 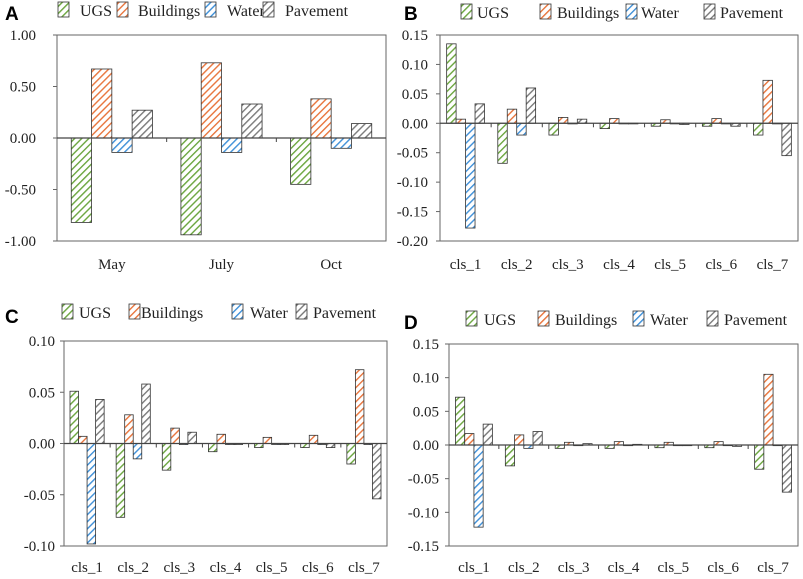 What do you see at coordinates (341, 143) in the screenshot?
I see `bar-water-oct` at bounding box center [341, 143].